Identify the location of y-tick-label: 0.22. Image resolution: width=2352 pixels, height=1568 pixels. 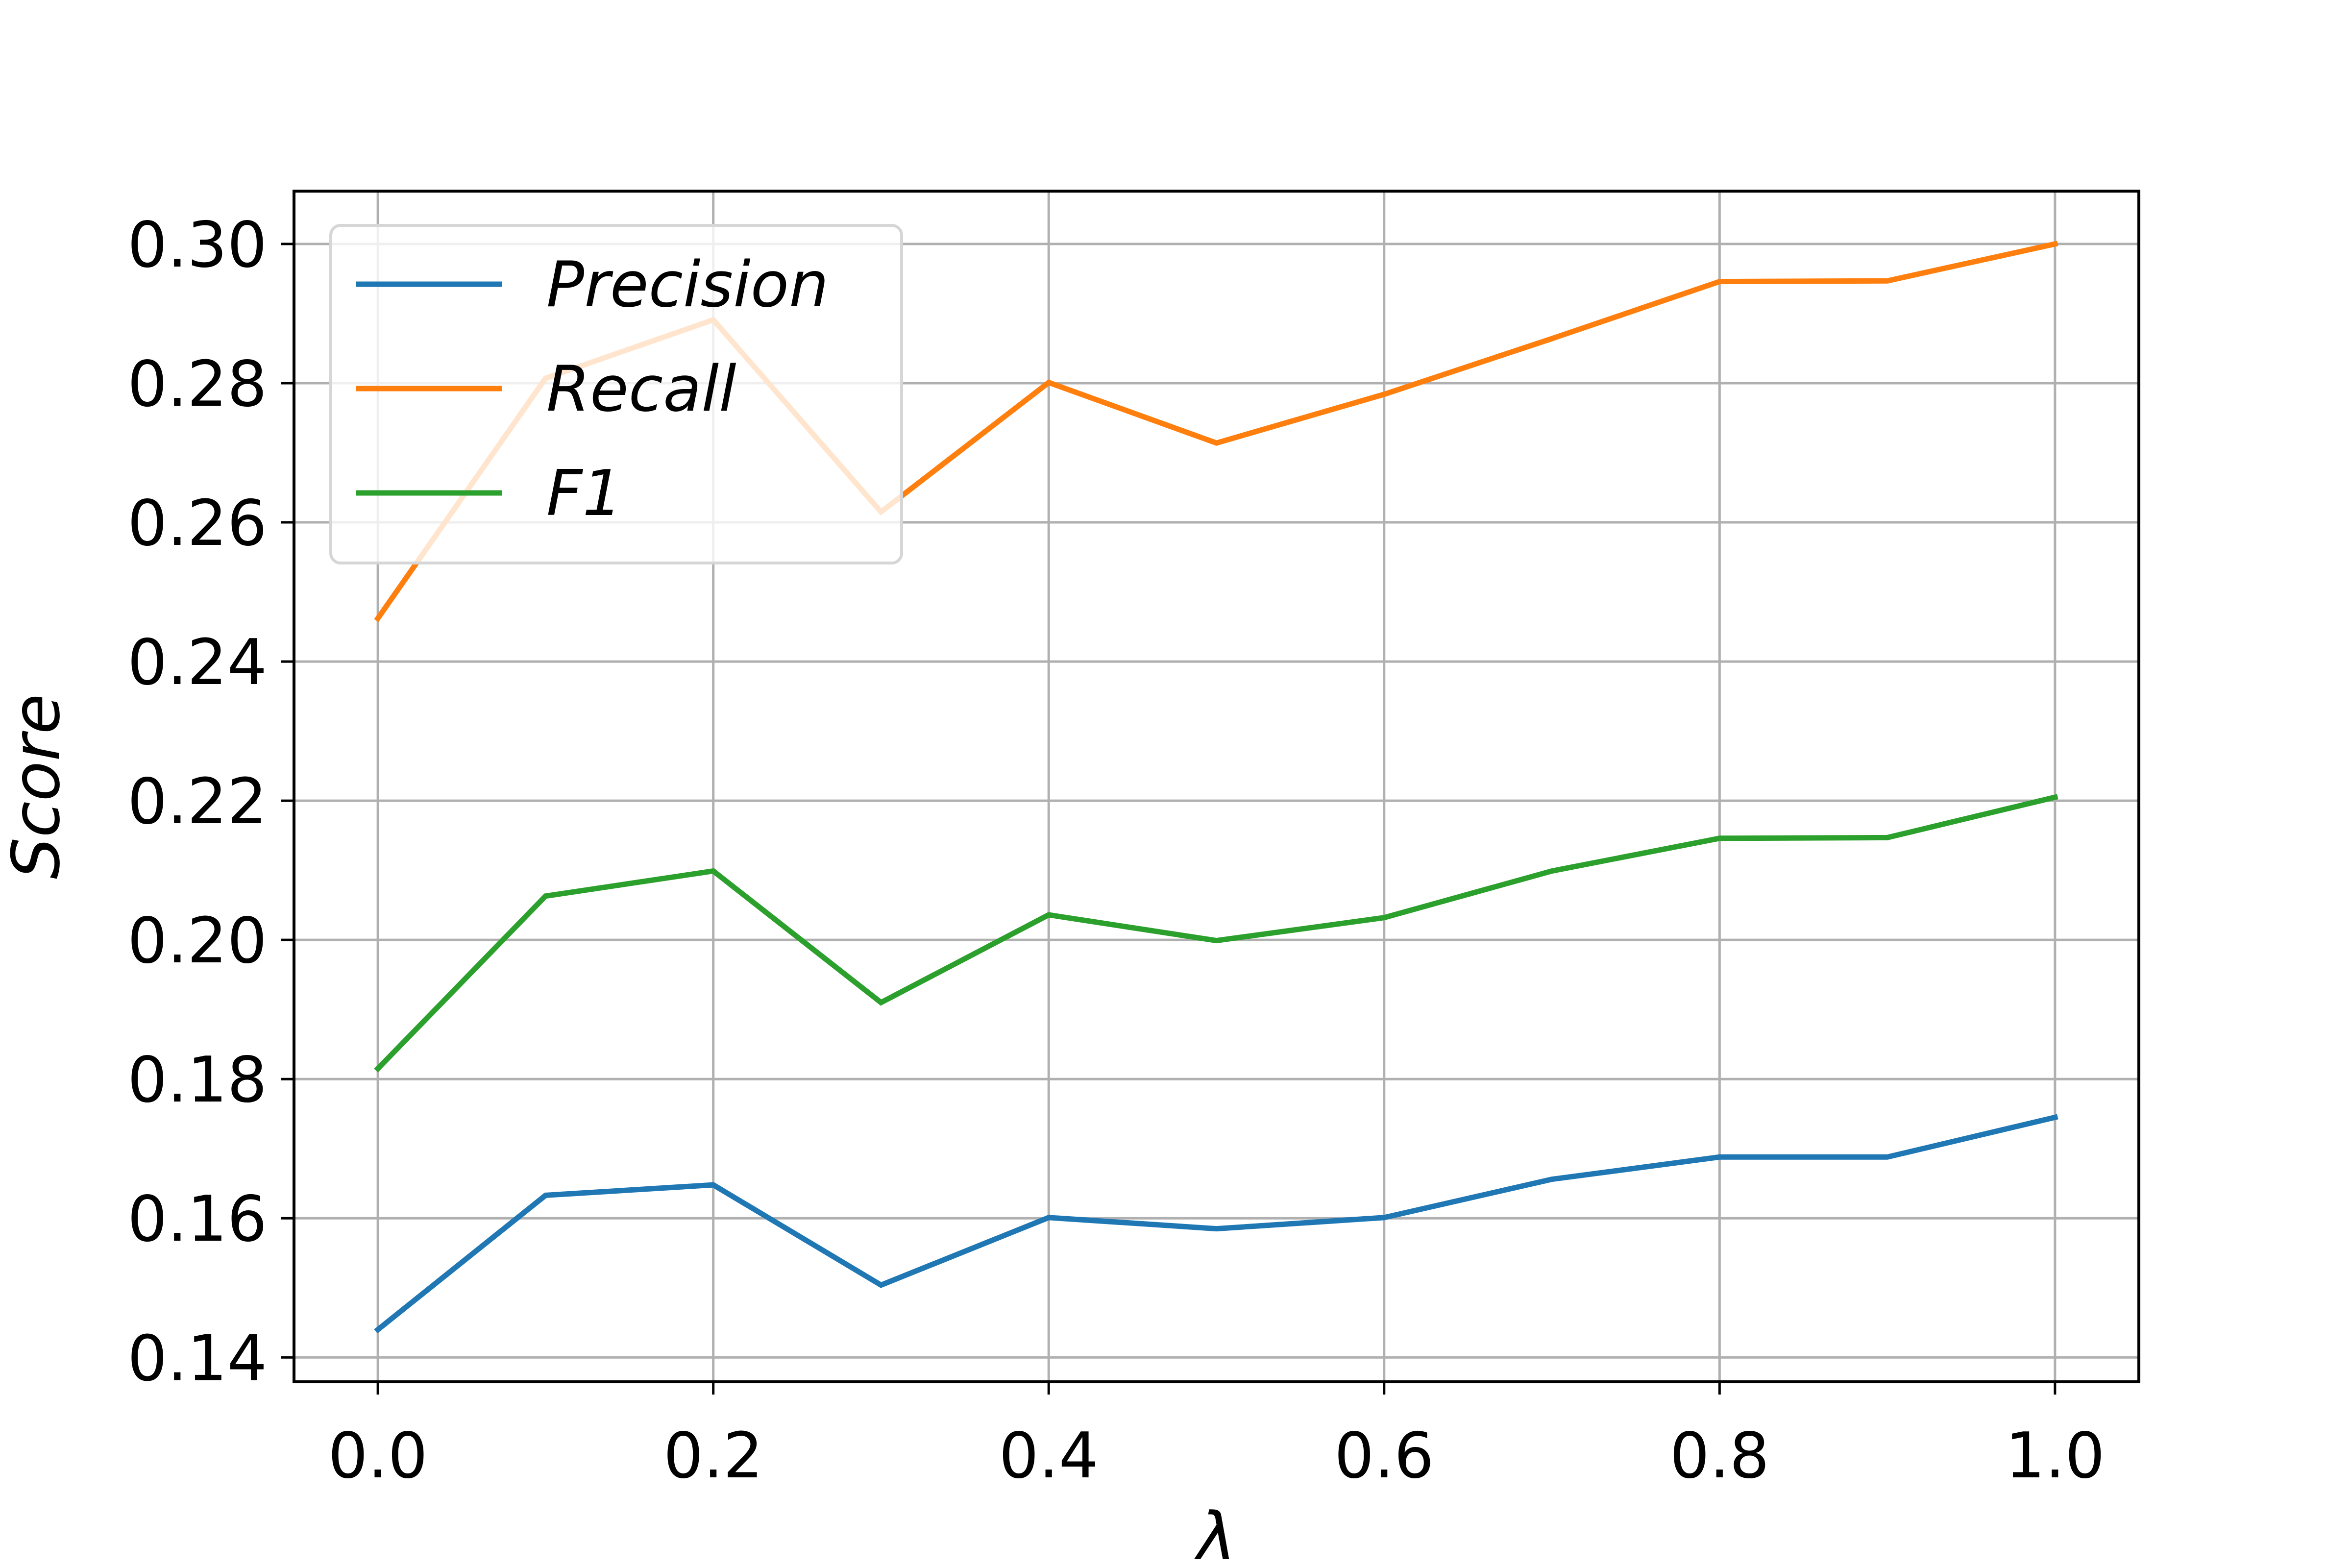
(197, 801).